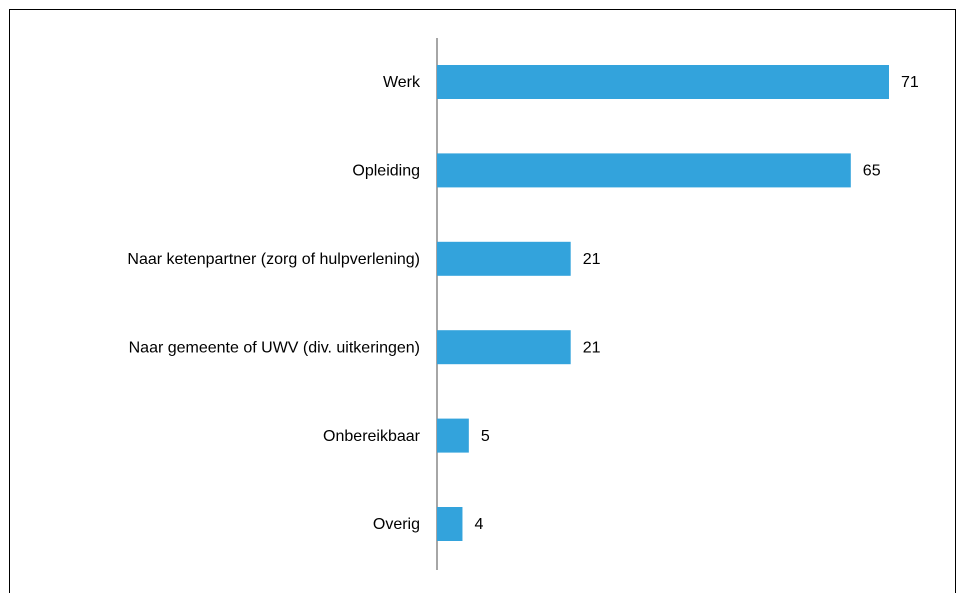 The image size is (960, 593). I want to click on category-label: Opleiding, so click(386, 171).